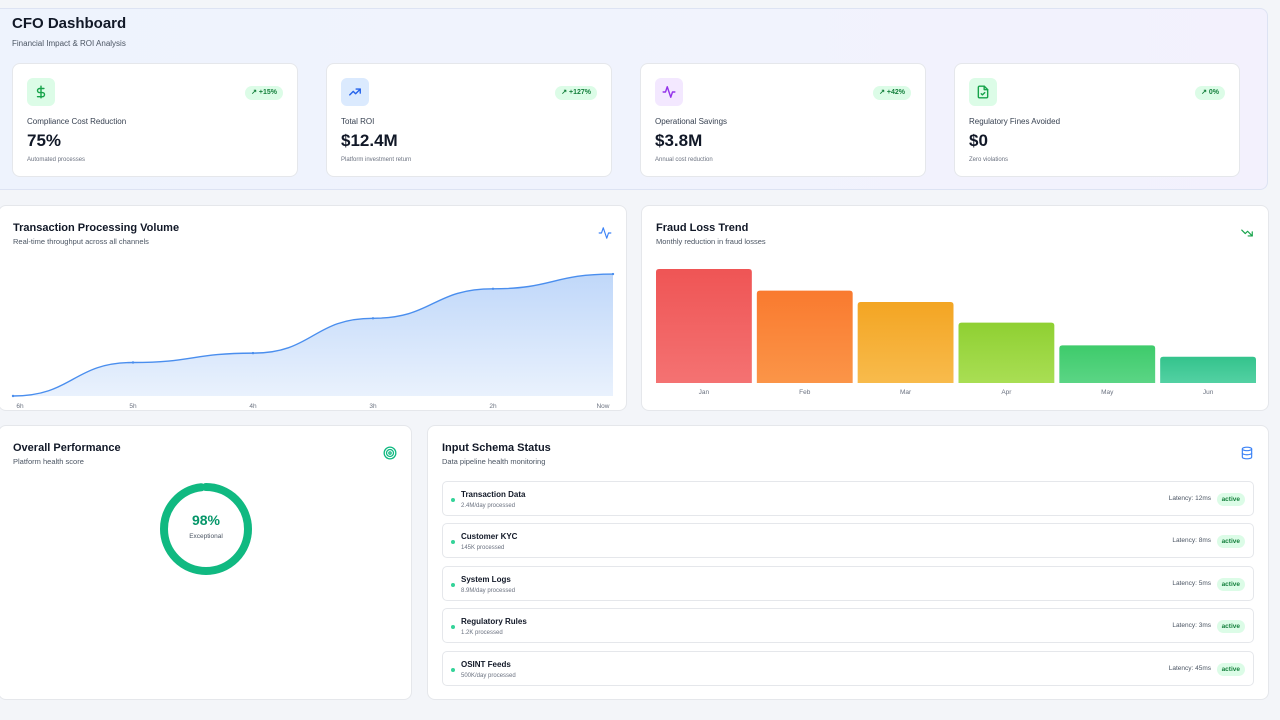 The width and height of the screenshot is (1280, 720). I want to click on x-tick-label: Jan, so click(704, 392).